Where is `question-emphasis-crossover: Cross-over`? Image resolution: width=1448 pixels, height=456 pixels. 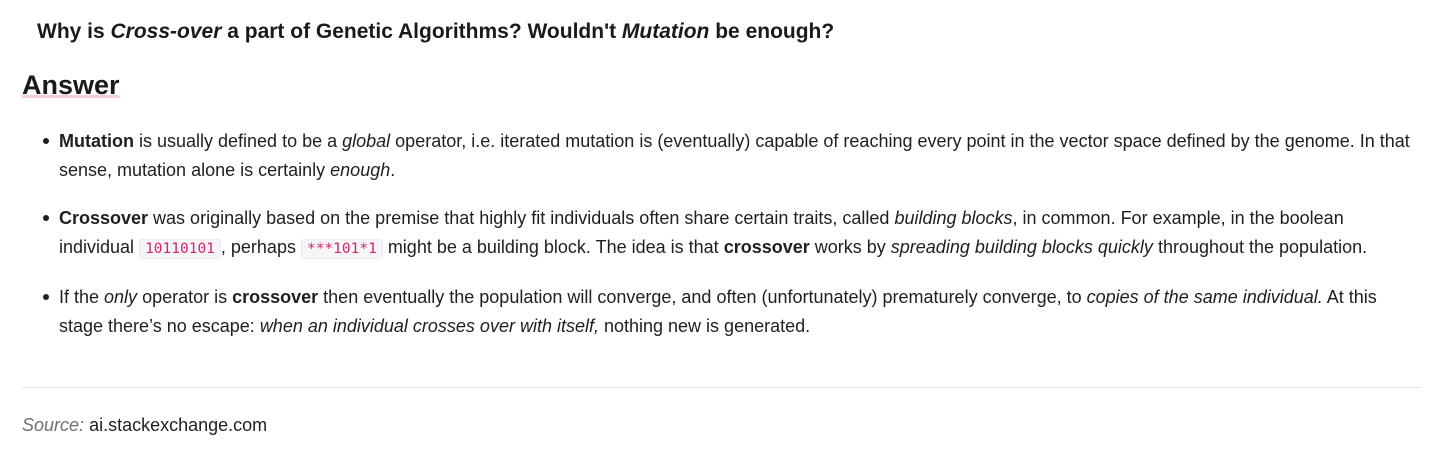 question-emphasis-crossover: Cross-over is located at coordinates (166, 31).